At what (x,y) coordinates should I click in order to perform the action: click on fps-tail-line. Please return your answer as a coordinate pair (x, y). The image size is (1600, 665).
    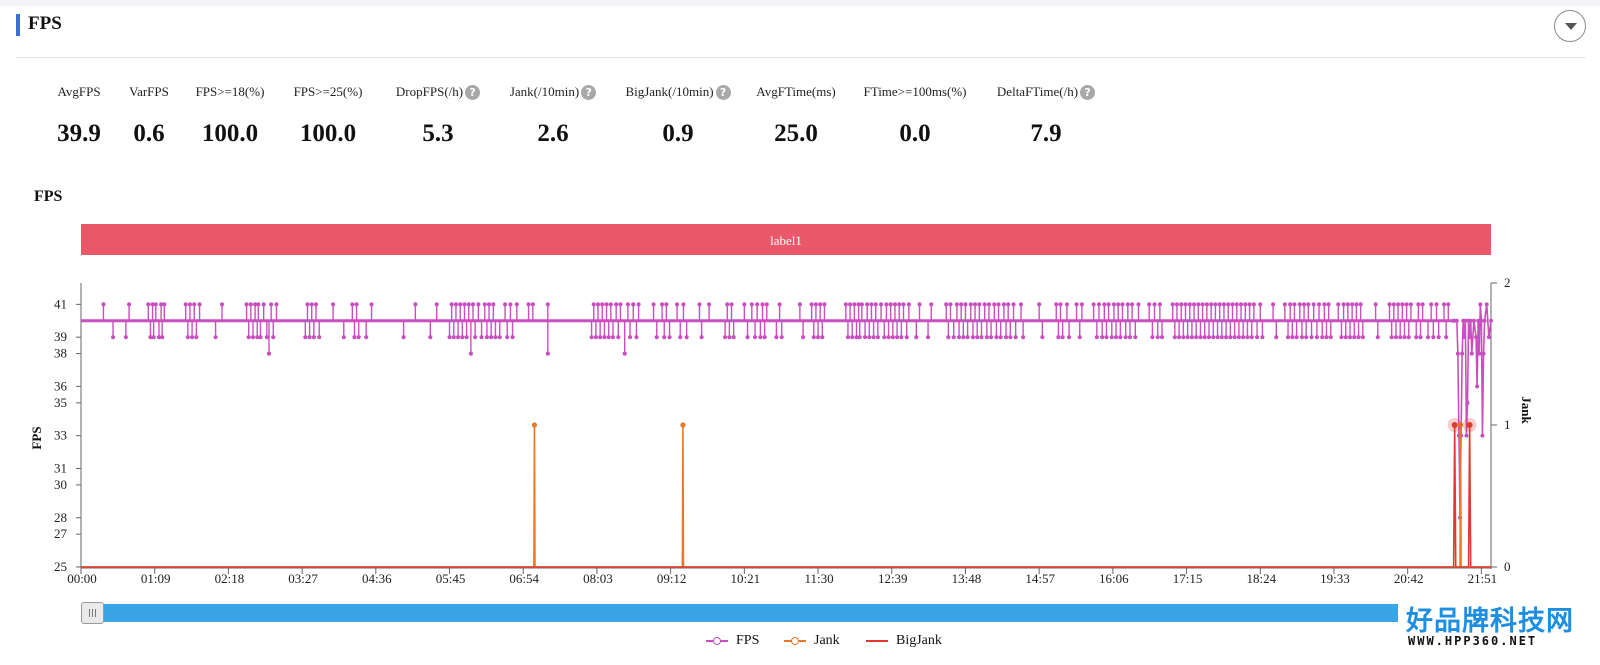
    Looking at the image, I should click on (1472, 411).